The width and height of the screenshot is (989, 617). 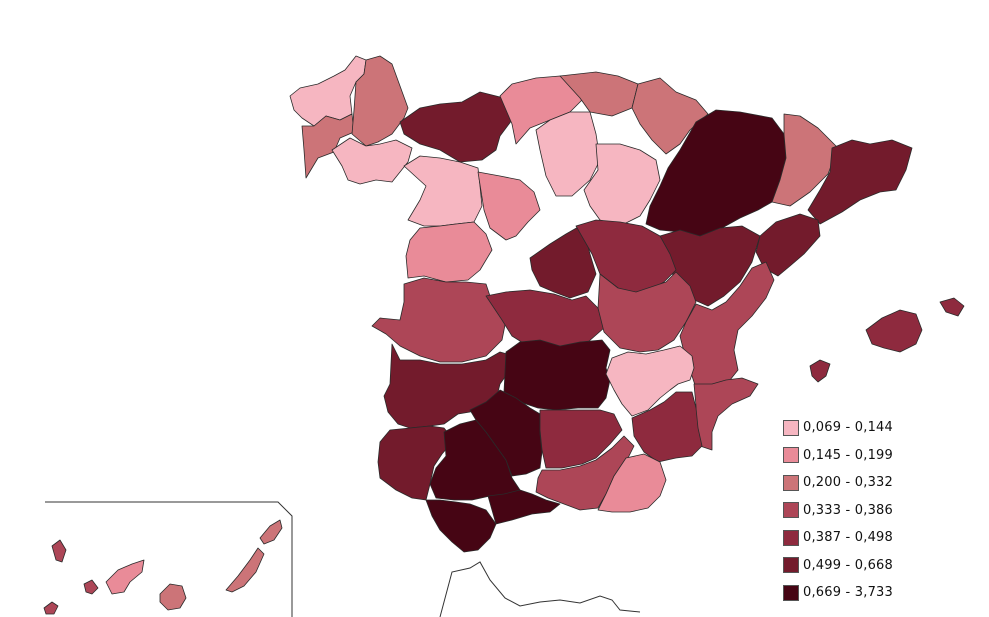 I want to click on province-cordoba, so click(x=506, y=433).